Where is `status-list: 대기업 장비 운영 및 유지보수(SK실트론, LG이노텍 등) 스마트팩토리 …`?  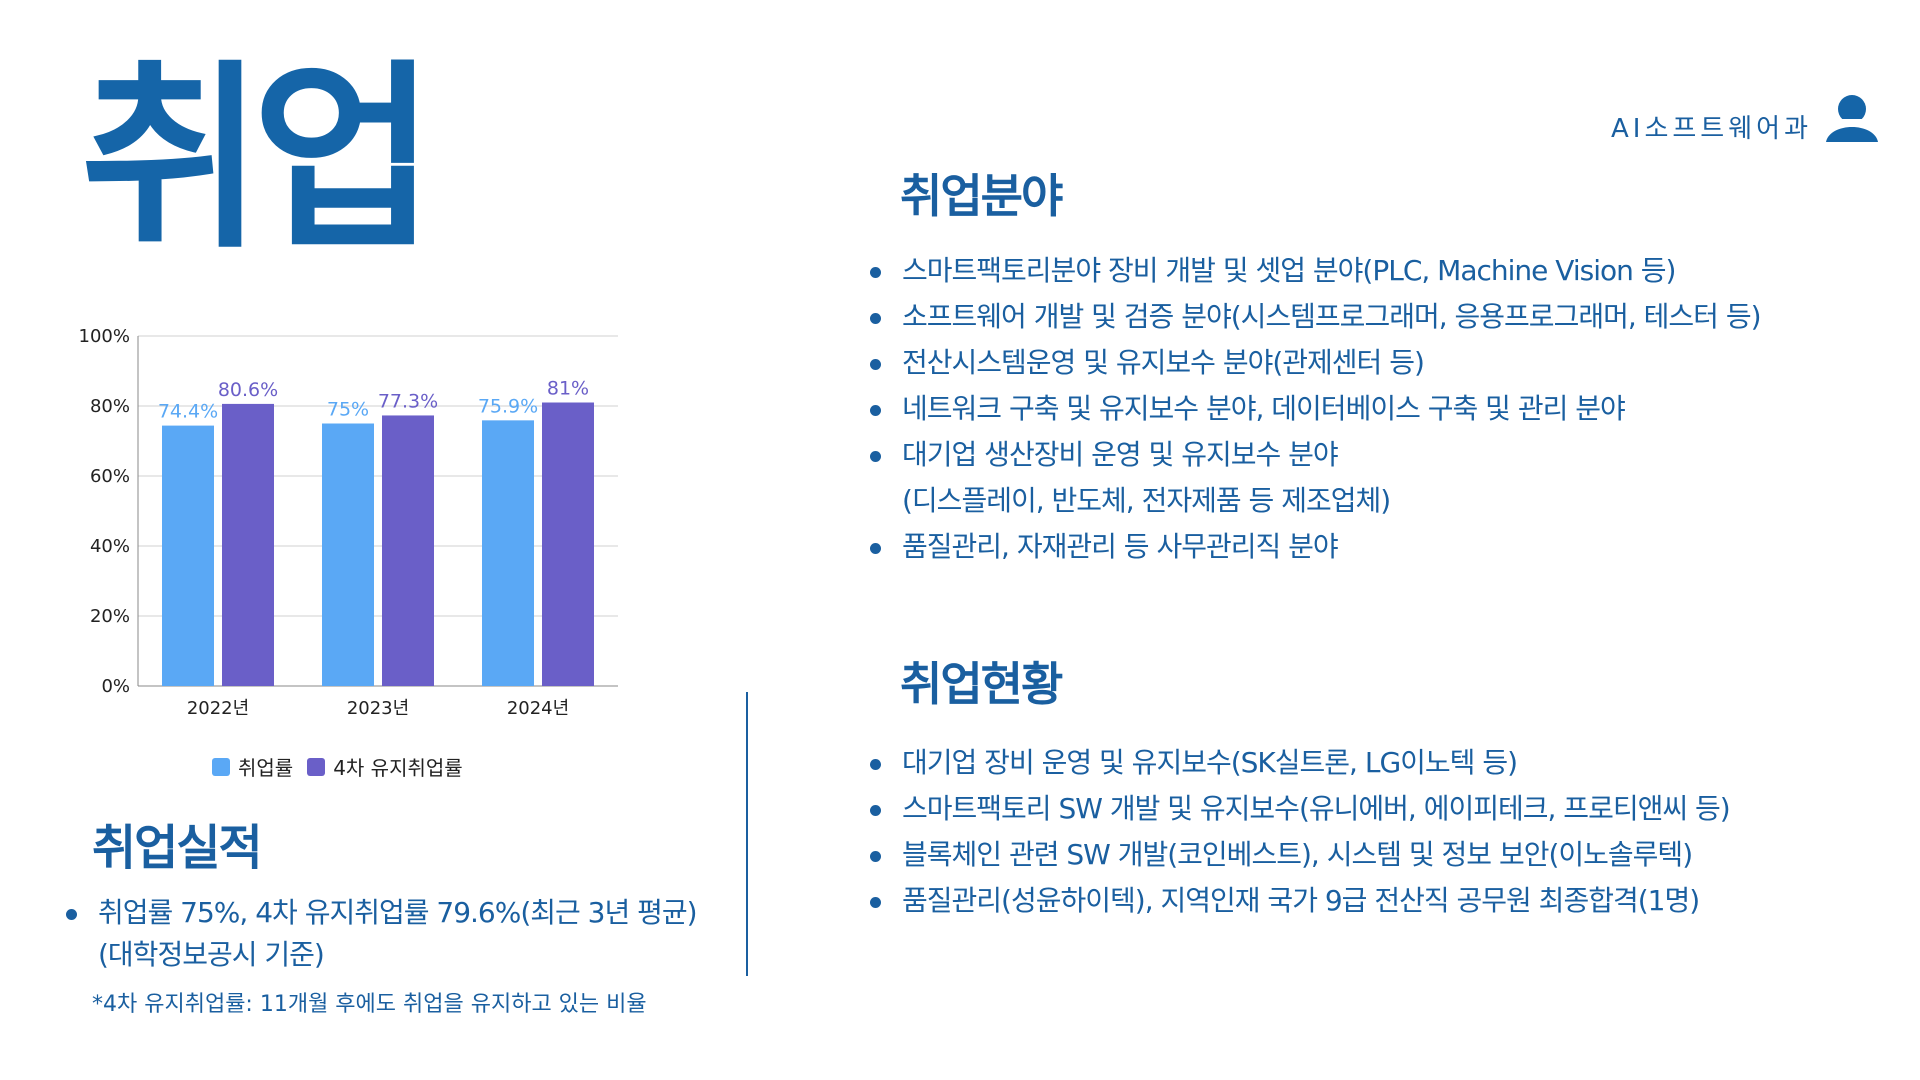
status-list: 대기업 장비 운영 및 유지보수(SK실트론, LG이노텍 등) 스마트팩토리 … is located at coordinates (1298, 832).